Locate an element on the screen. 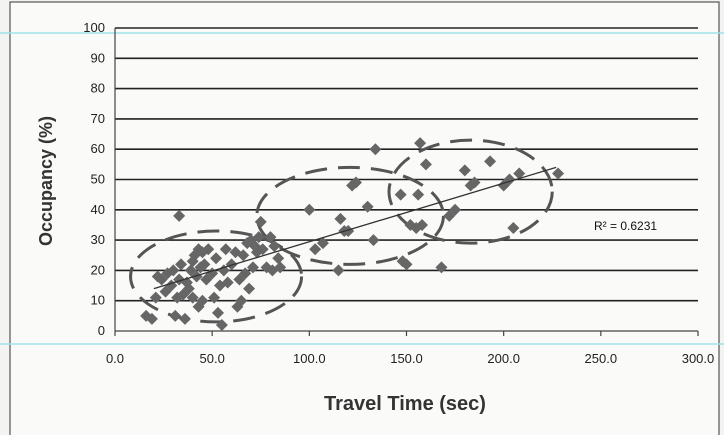 Image resolution: width=724 pixels, height=435 pixels. x-tick-labels: 0.0 50.0 100.0 150.0 200.0 250.0 300.0 is located at coordinates (410, 358).